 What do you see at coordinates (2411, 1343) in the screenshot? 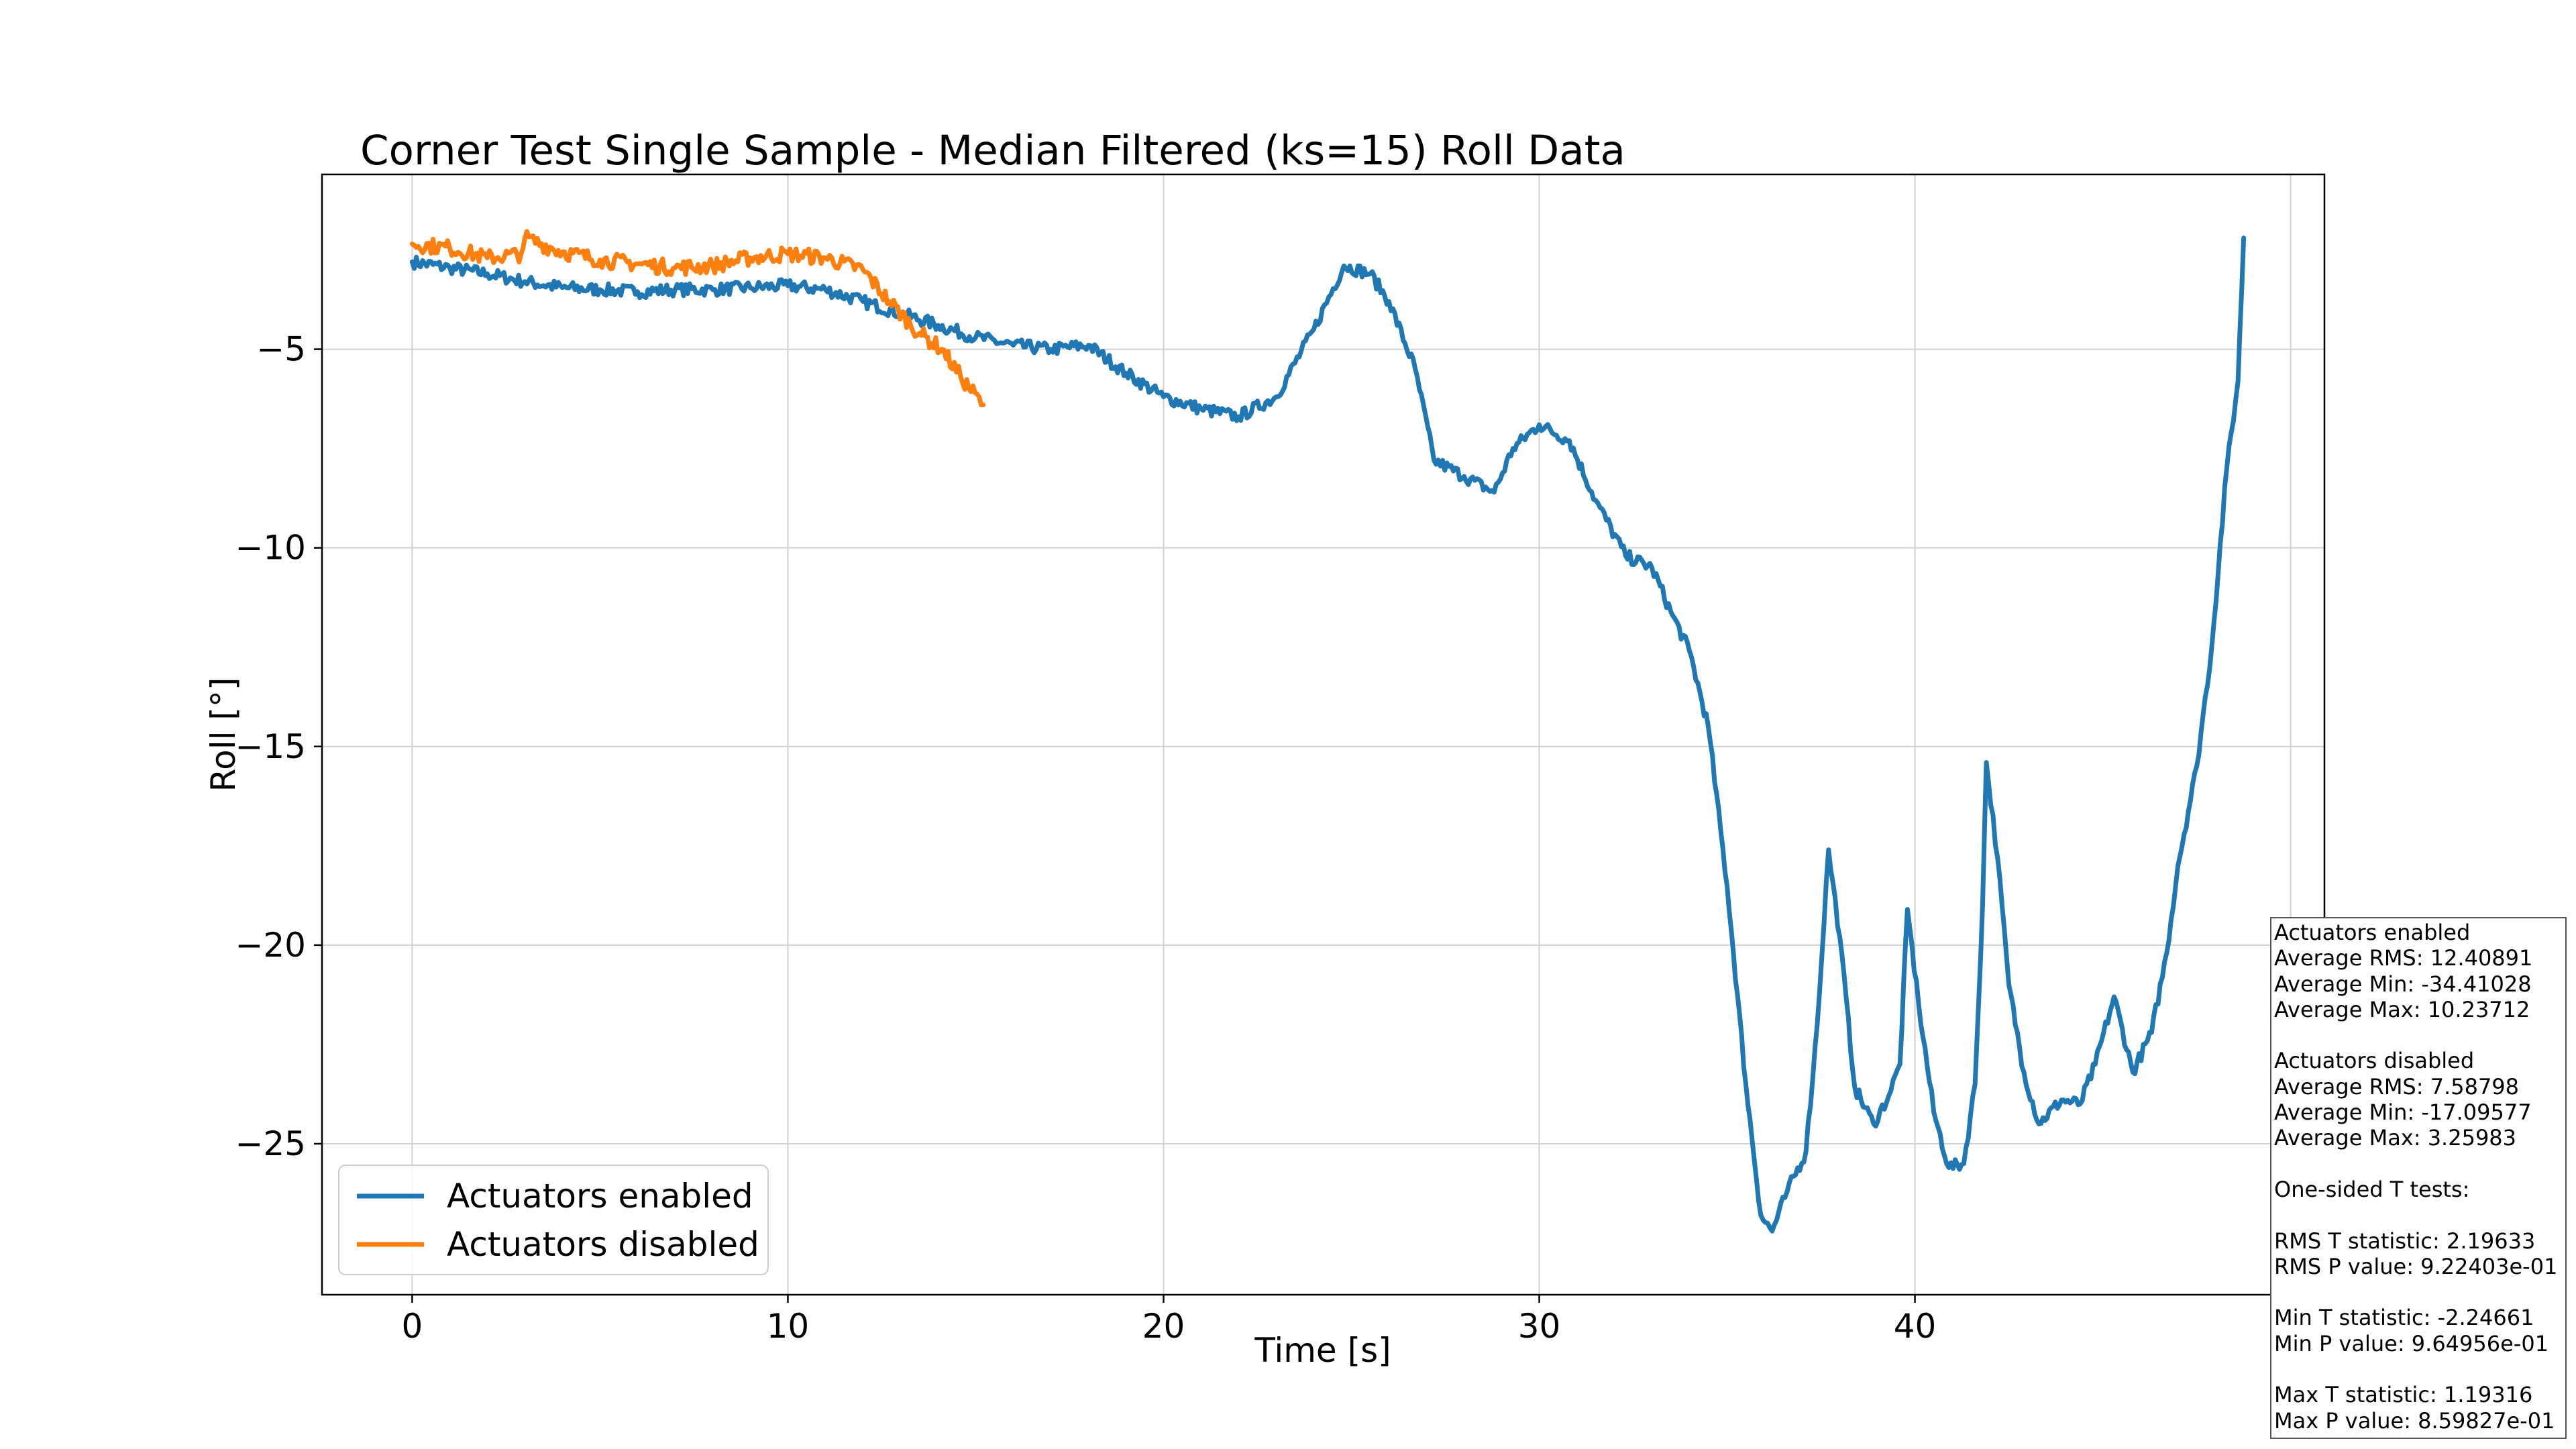
I see `stats-line: Min P value: 9.64956e-01` at bounding box center [2411, 1343].